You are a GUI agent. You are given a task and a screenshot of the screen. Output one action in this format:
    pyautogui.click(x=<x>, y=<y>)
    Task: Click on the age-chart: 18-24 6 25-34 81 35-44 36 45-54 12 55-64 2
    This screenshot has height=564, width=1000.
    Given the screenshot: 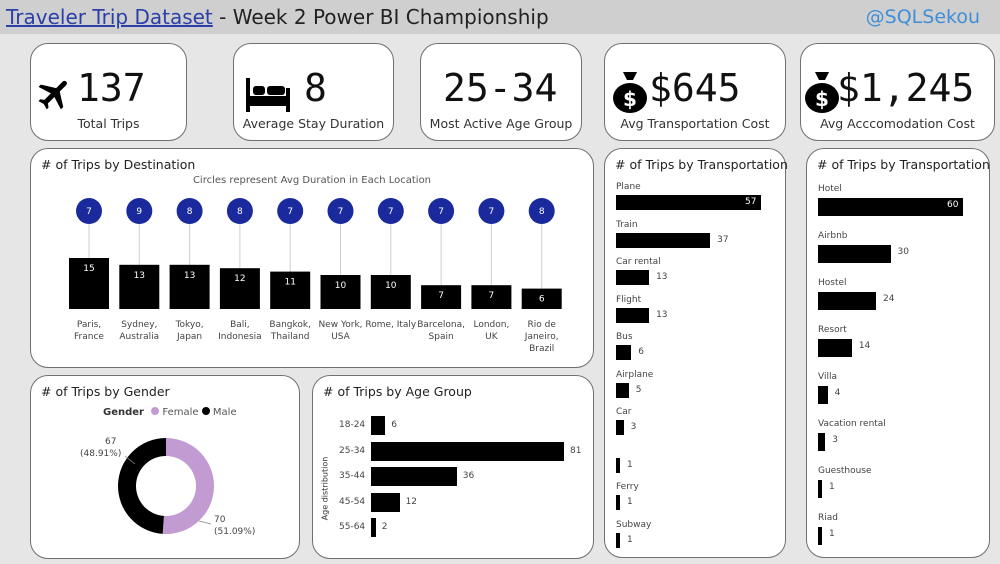 What is the action you would take?
    pyautogui.click(x=453, y=467)
    